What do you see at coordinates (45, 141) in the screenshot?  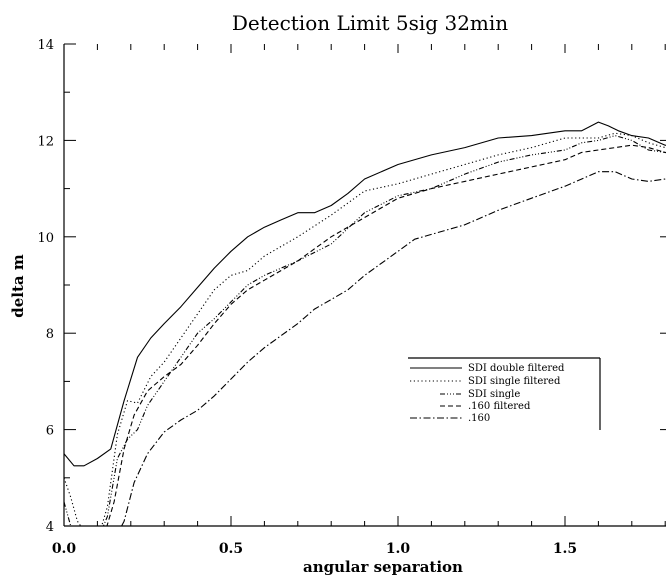 I see `y-tick-label: 12` at bounding box center [45, 141].